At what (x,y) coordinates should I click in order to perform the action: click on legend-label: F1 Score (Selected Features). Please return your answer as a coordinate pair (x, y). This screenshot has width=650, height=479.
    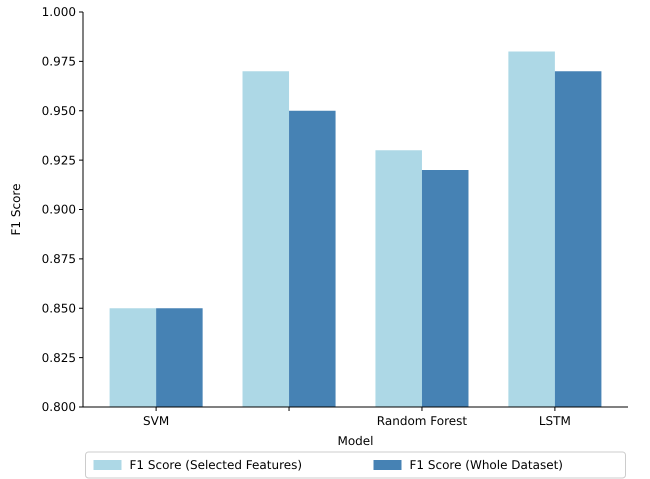
    Looking at the image, I should click on (216, 465).